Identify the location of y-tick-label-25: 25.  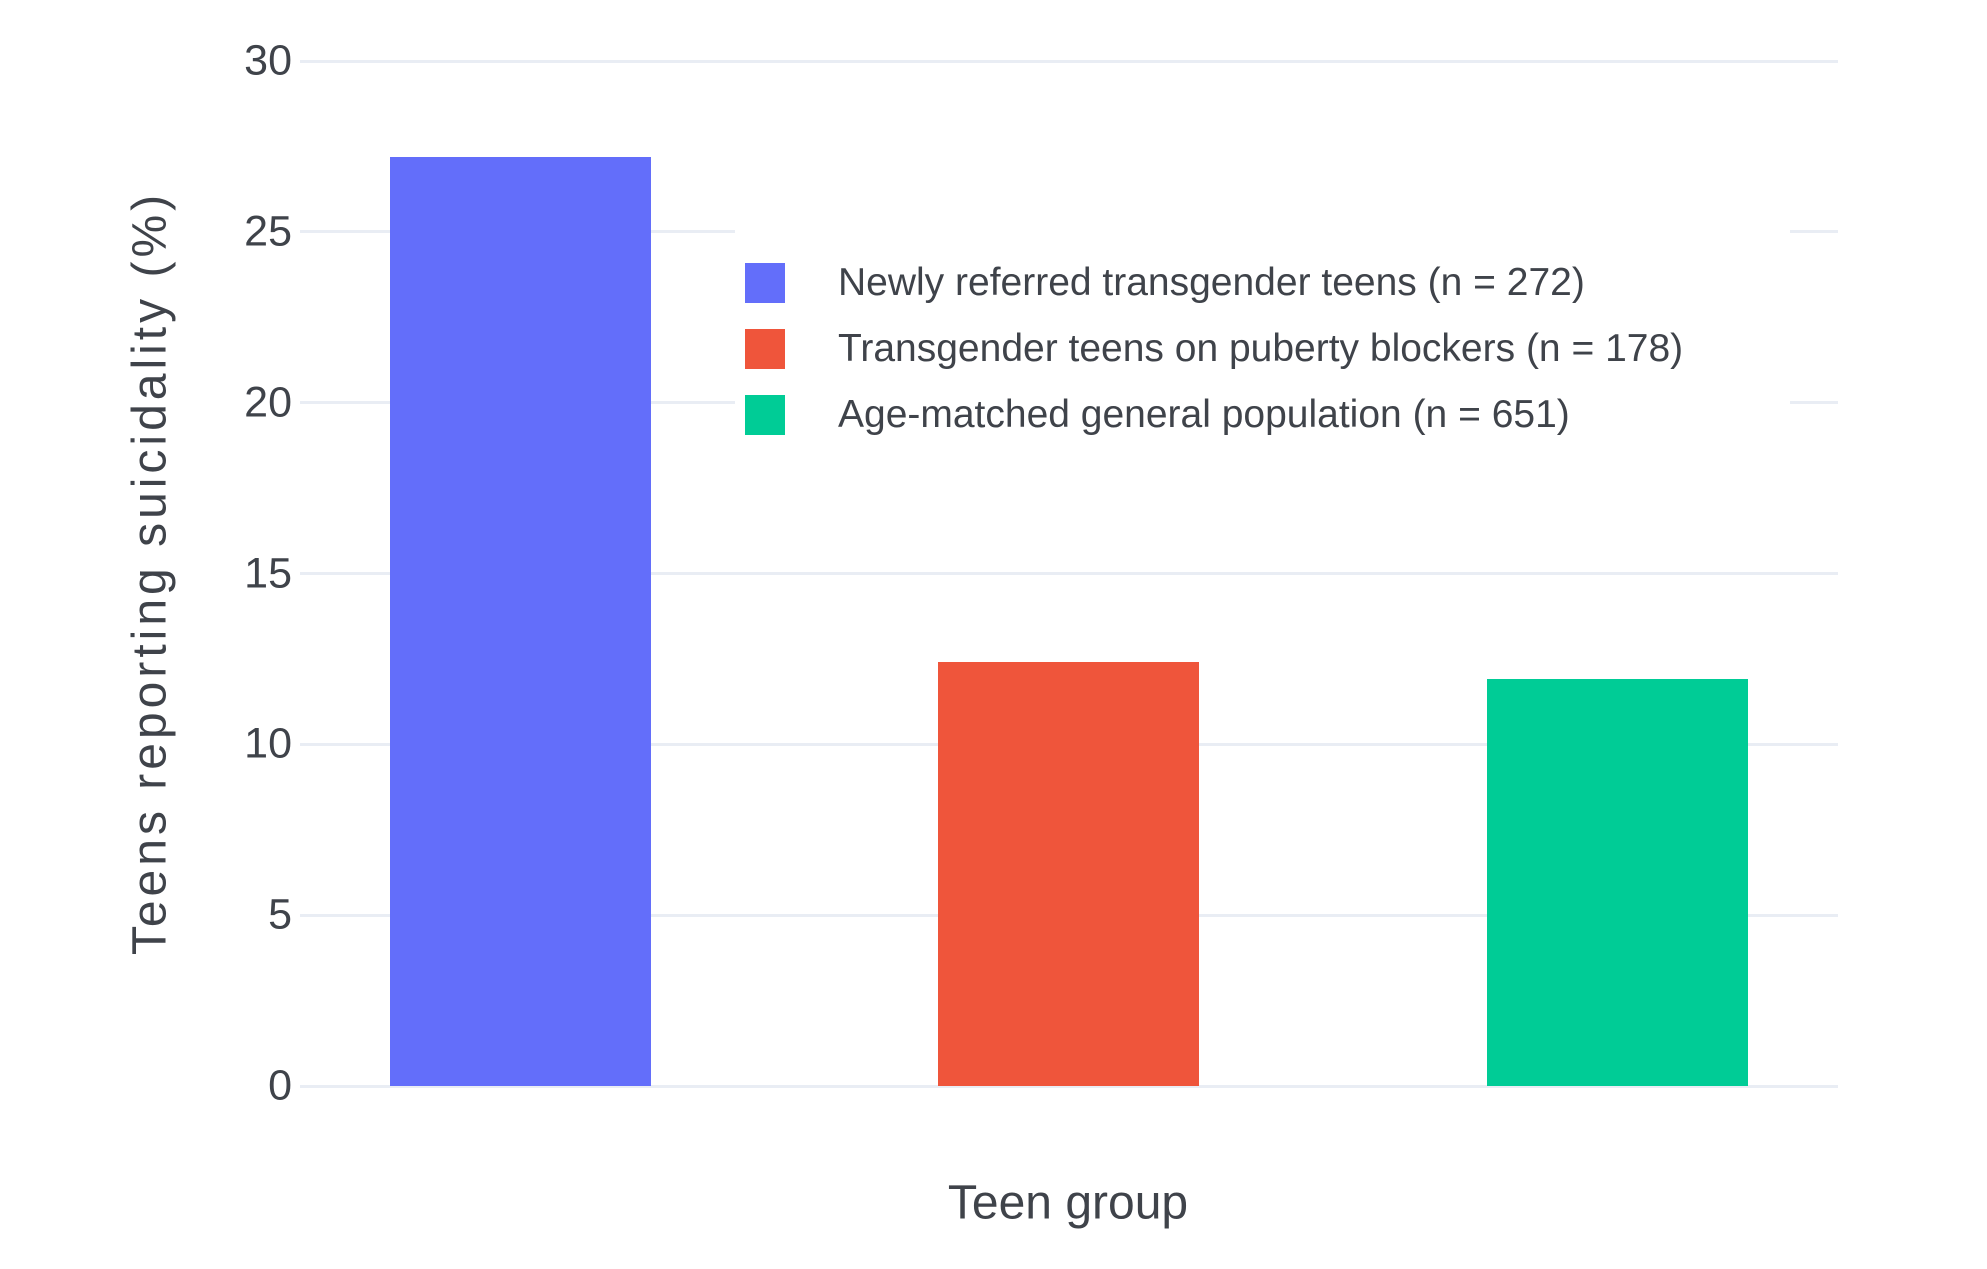
(268, 231).